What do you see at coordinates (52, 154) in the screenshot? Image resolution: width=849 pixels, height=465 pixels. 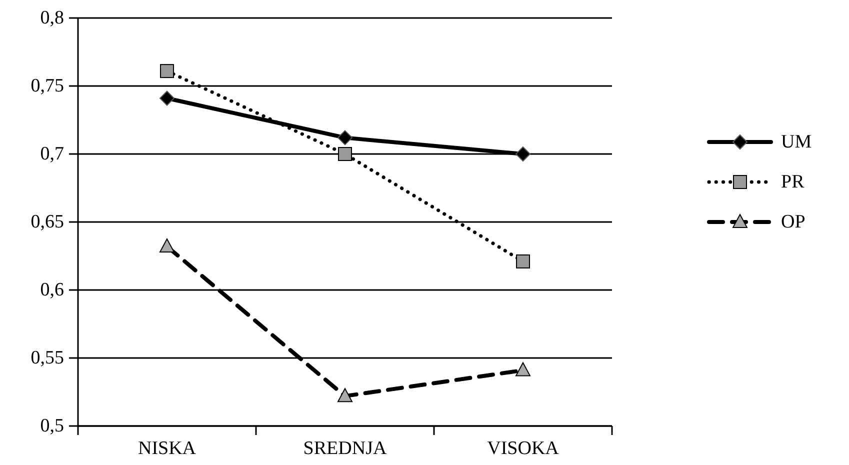 I see `y-tick-label: 0,7` at bounding box center [52, 154].